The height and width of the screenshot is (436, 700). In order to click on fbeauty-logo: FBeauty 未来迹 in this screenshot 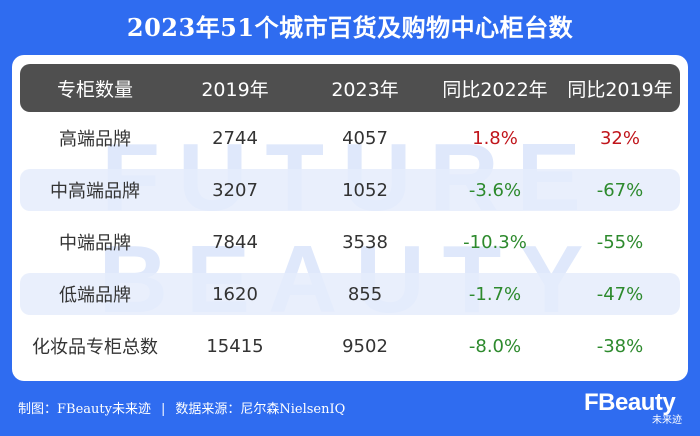, I will do `click(634, 409)`.